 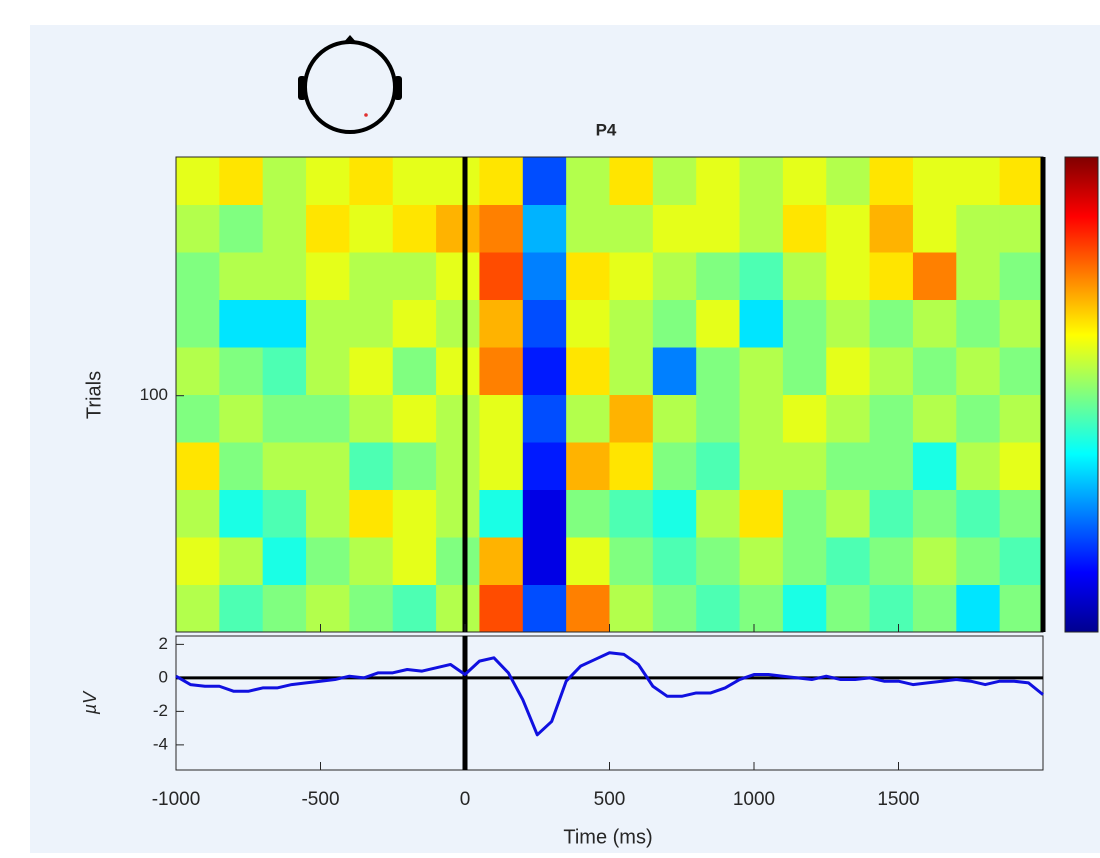 I want to click on y-axis-label: Trials, so click(x=94, y=395).